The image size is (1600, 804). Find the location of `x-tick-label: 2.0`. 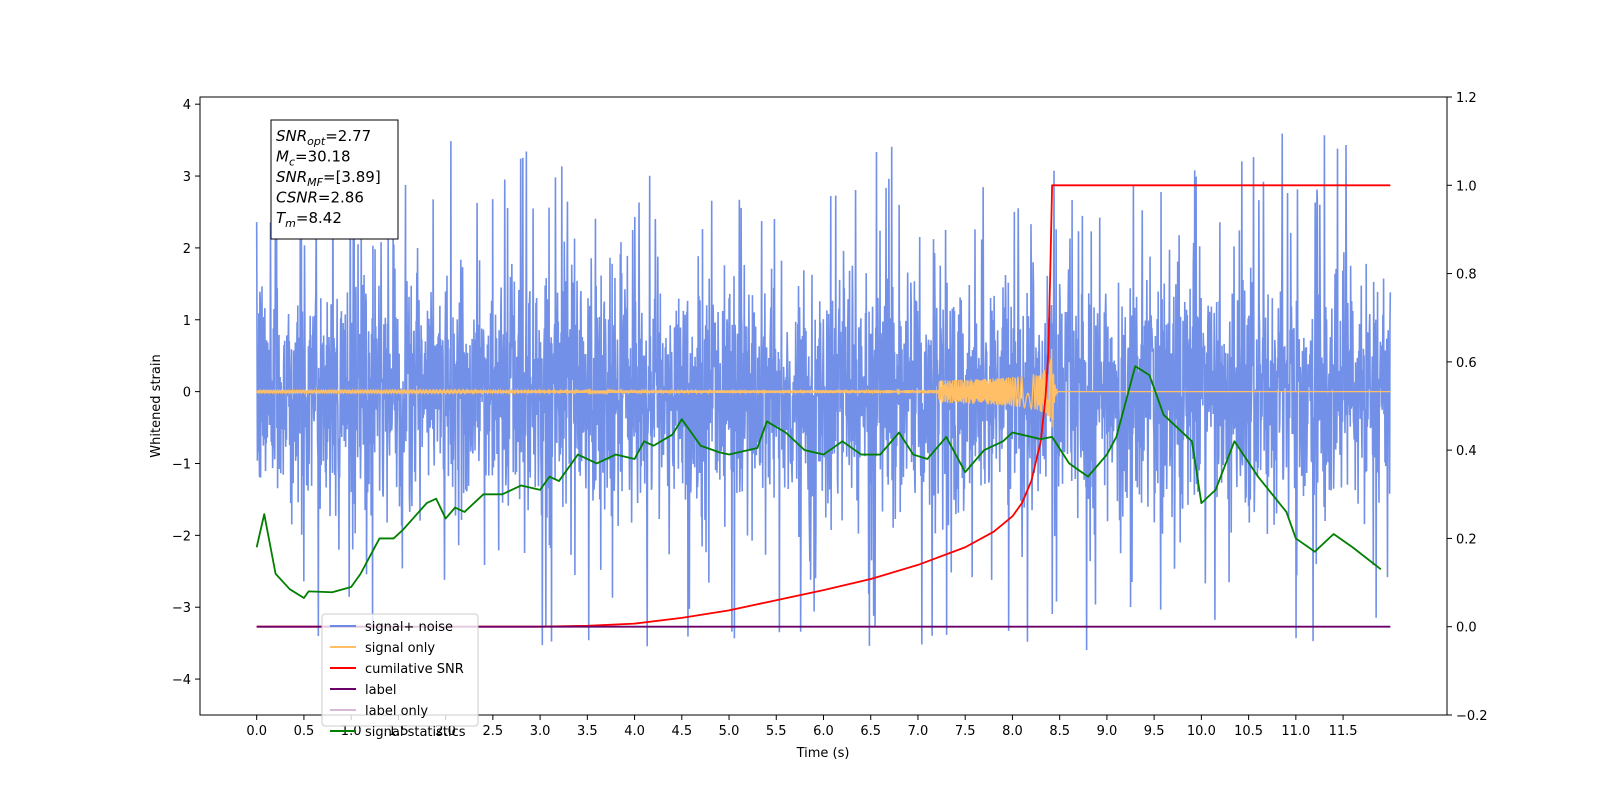

x-tick-label: 2.0 is located at coordinates (445, 731).